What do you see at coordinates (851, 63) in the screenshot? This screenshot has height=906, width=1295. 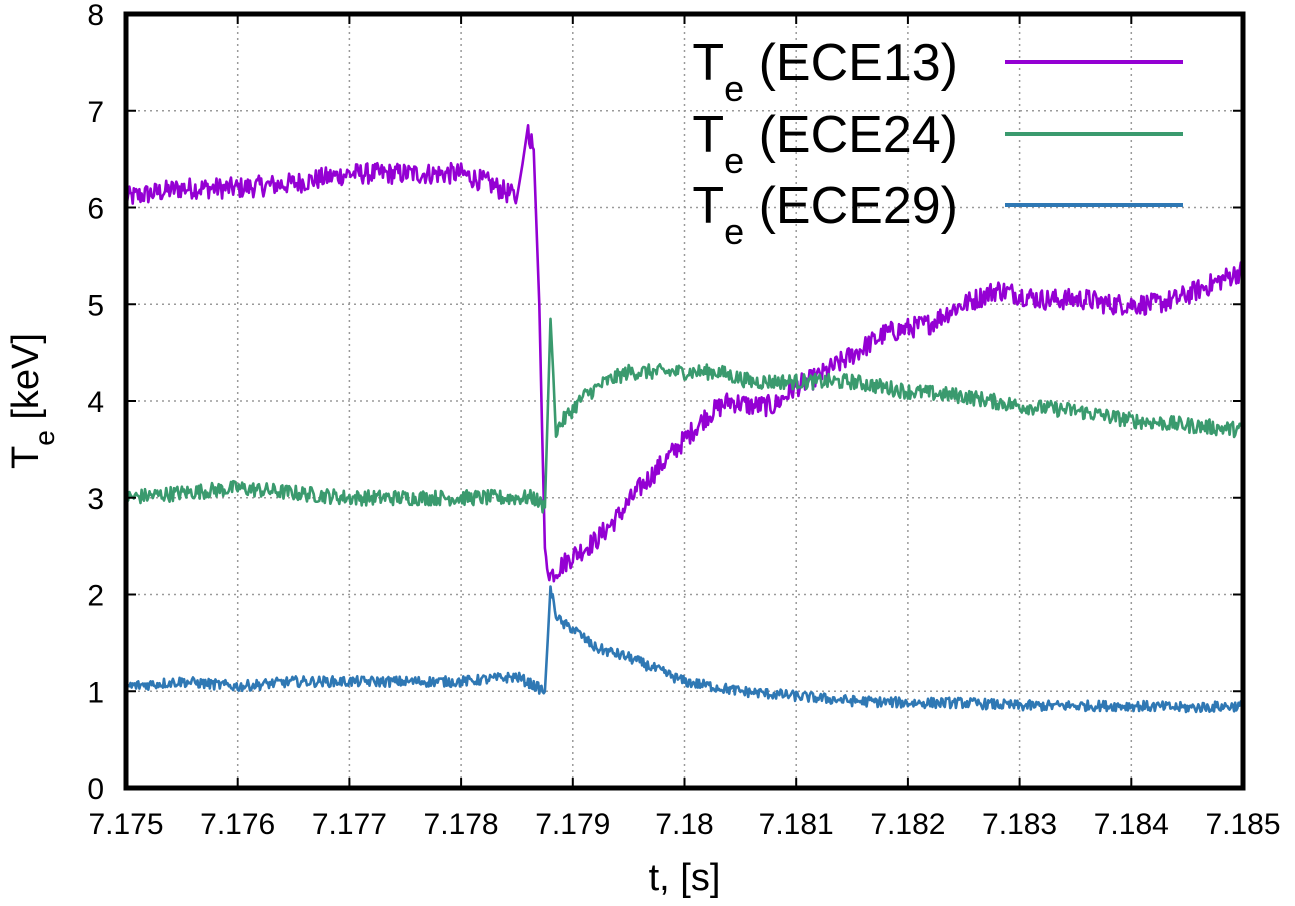 I see `legend-label-rest: (ECE13)` at bounding box center [851, 63].